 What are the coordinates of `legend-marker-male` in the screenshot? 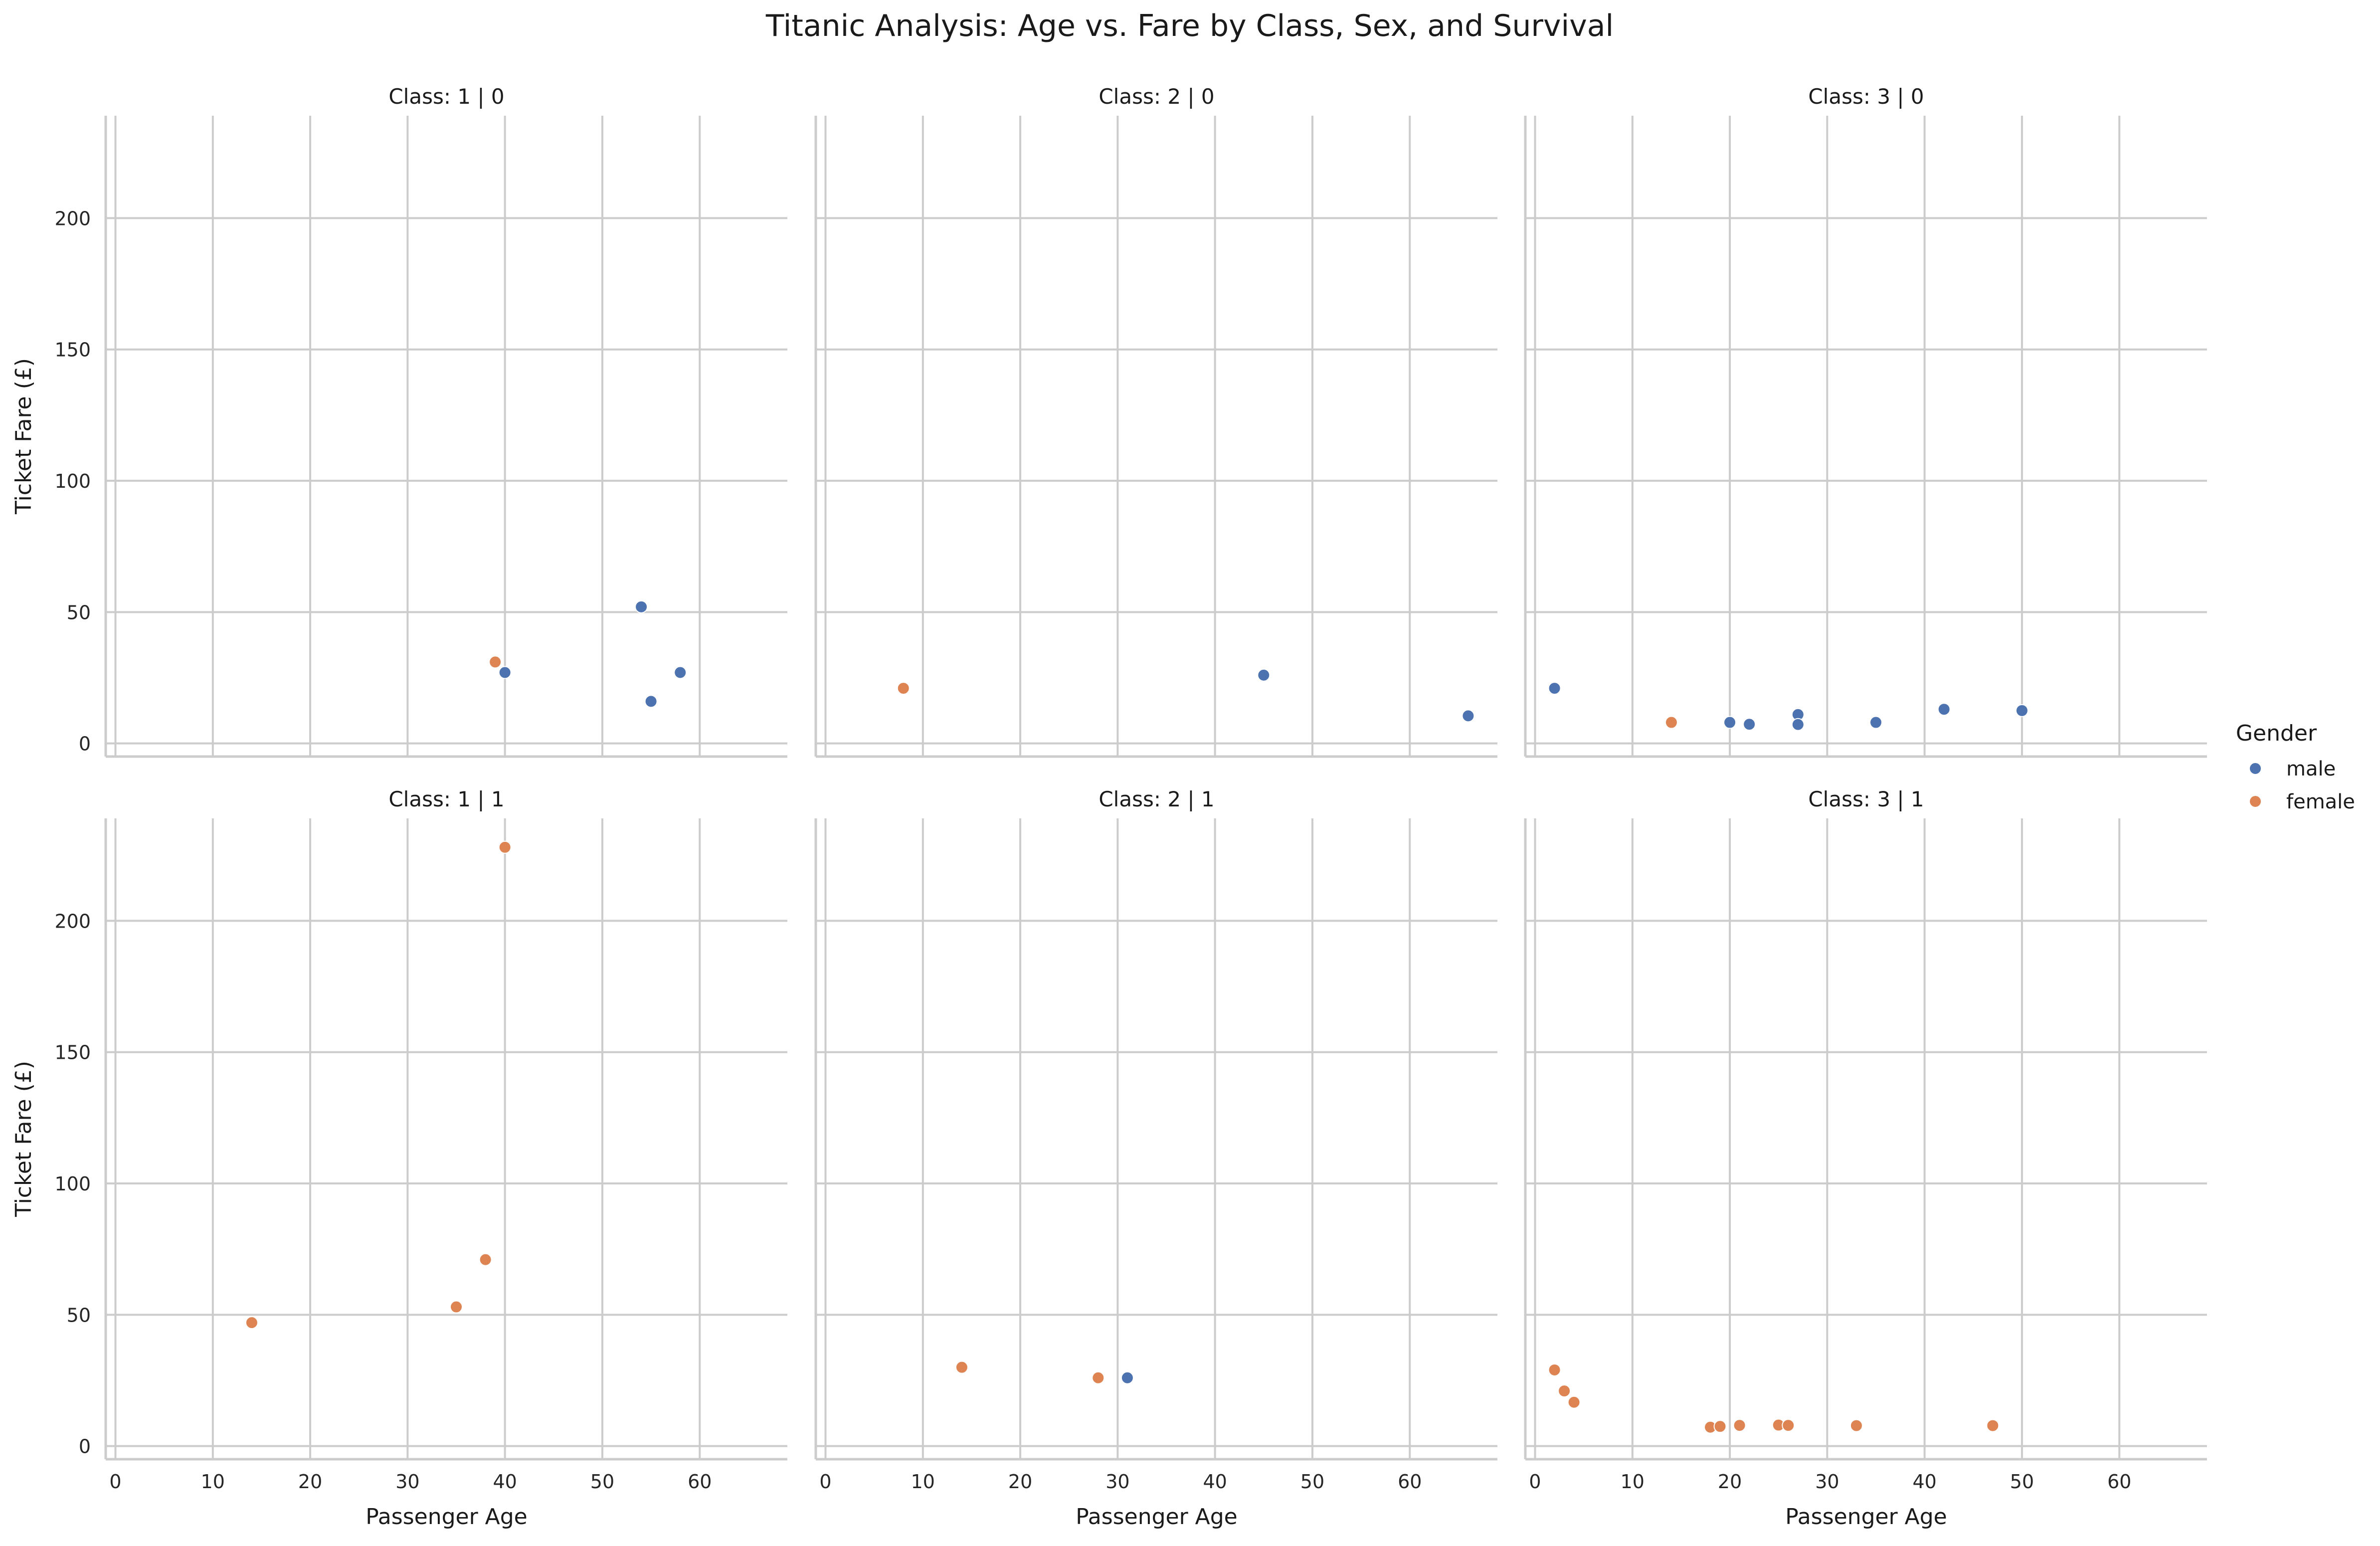 It's located at (2255, 768).